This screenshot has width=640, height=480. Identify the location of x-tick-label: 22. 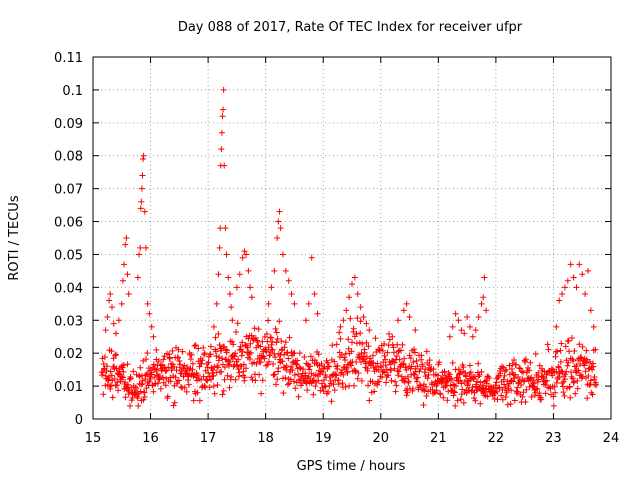
(496, 438).